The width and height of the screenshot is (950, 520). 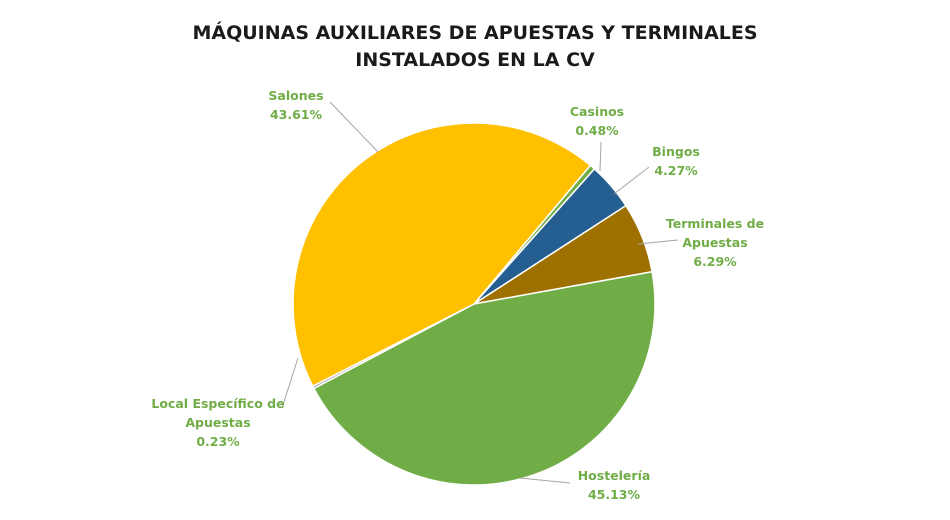 I want to click on slice-name-label: Salones, so click(x=295, y=95).